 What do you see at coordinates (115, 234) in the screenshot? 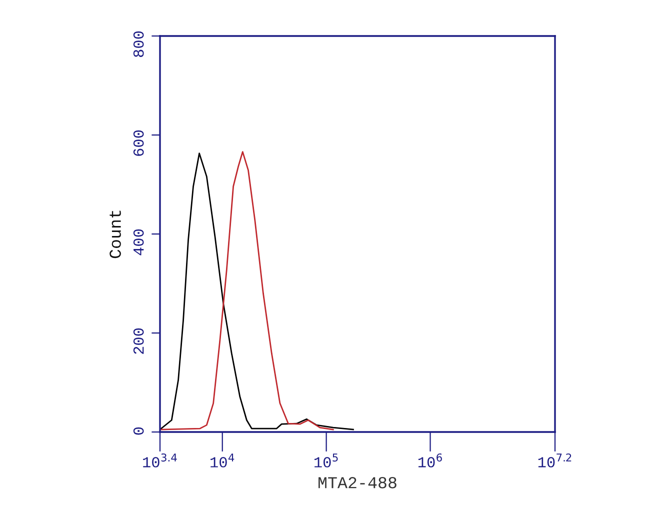
I see `y-axis-title: Count` at bounding box center [115, 234].